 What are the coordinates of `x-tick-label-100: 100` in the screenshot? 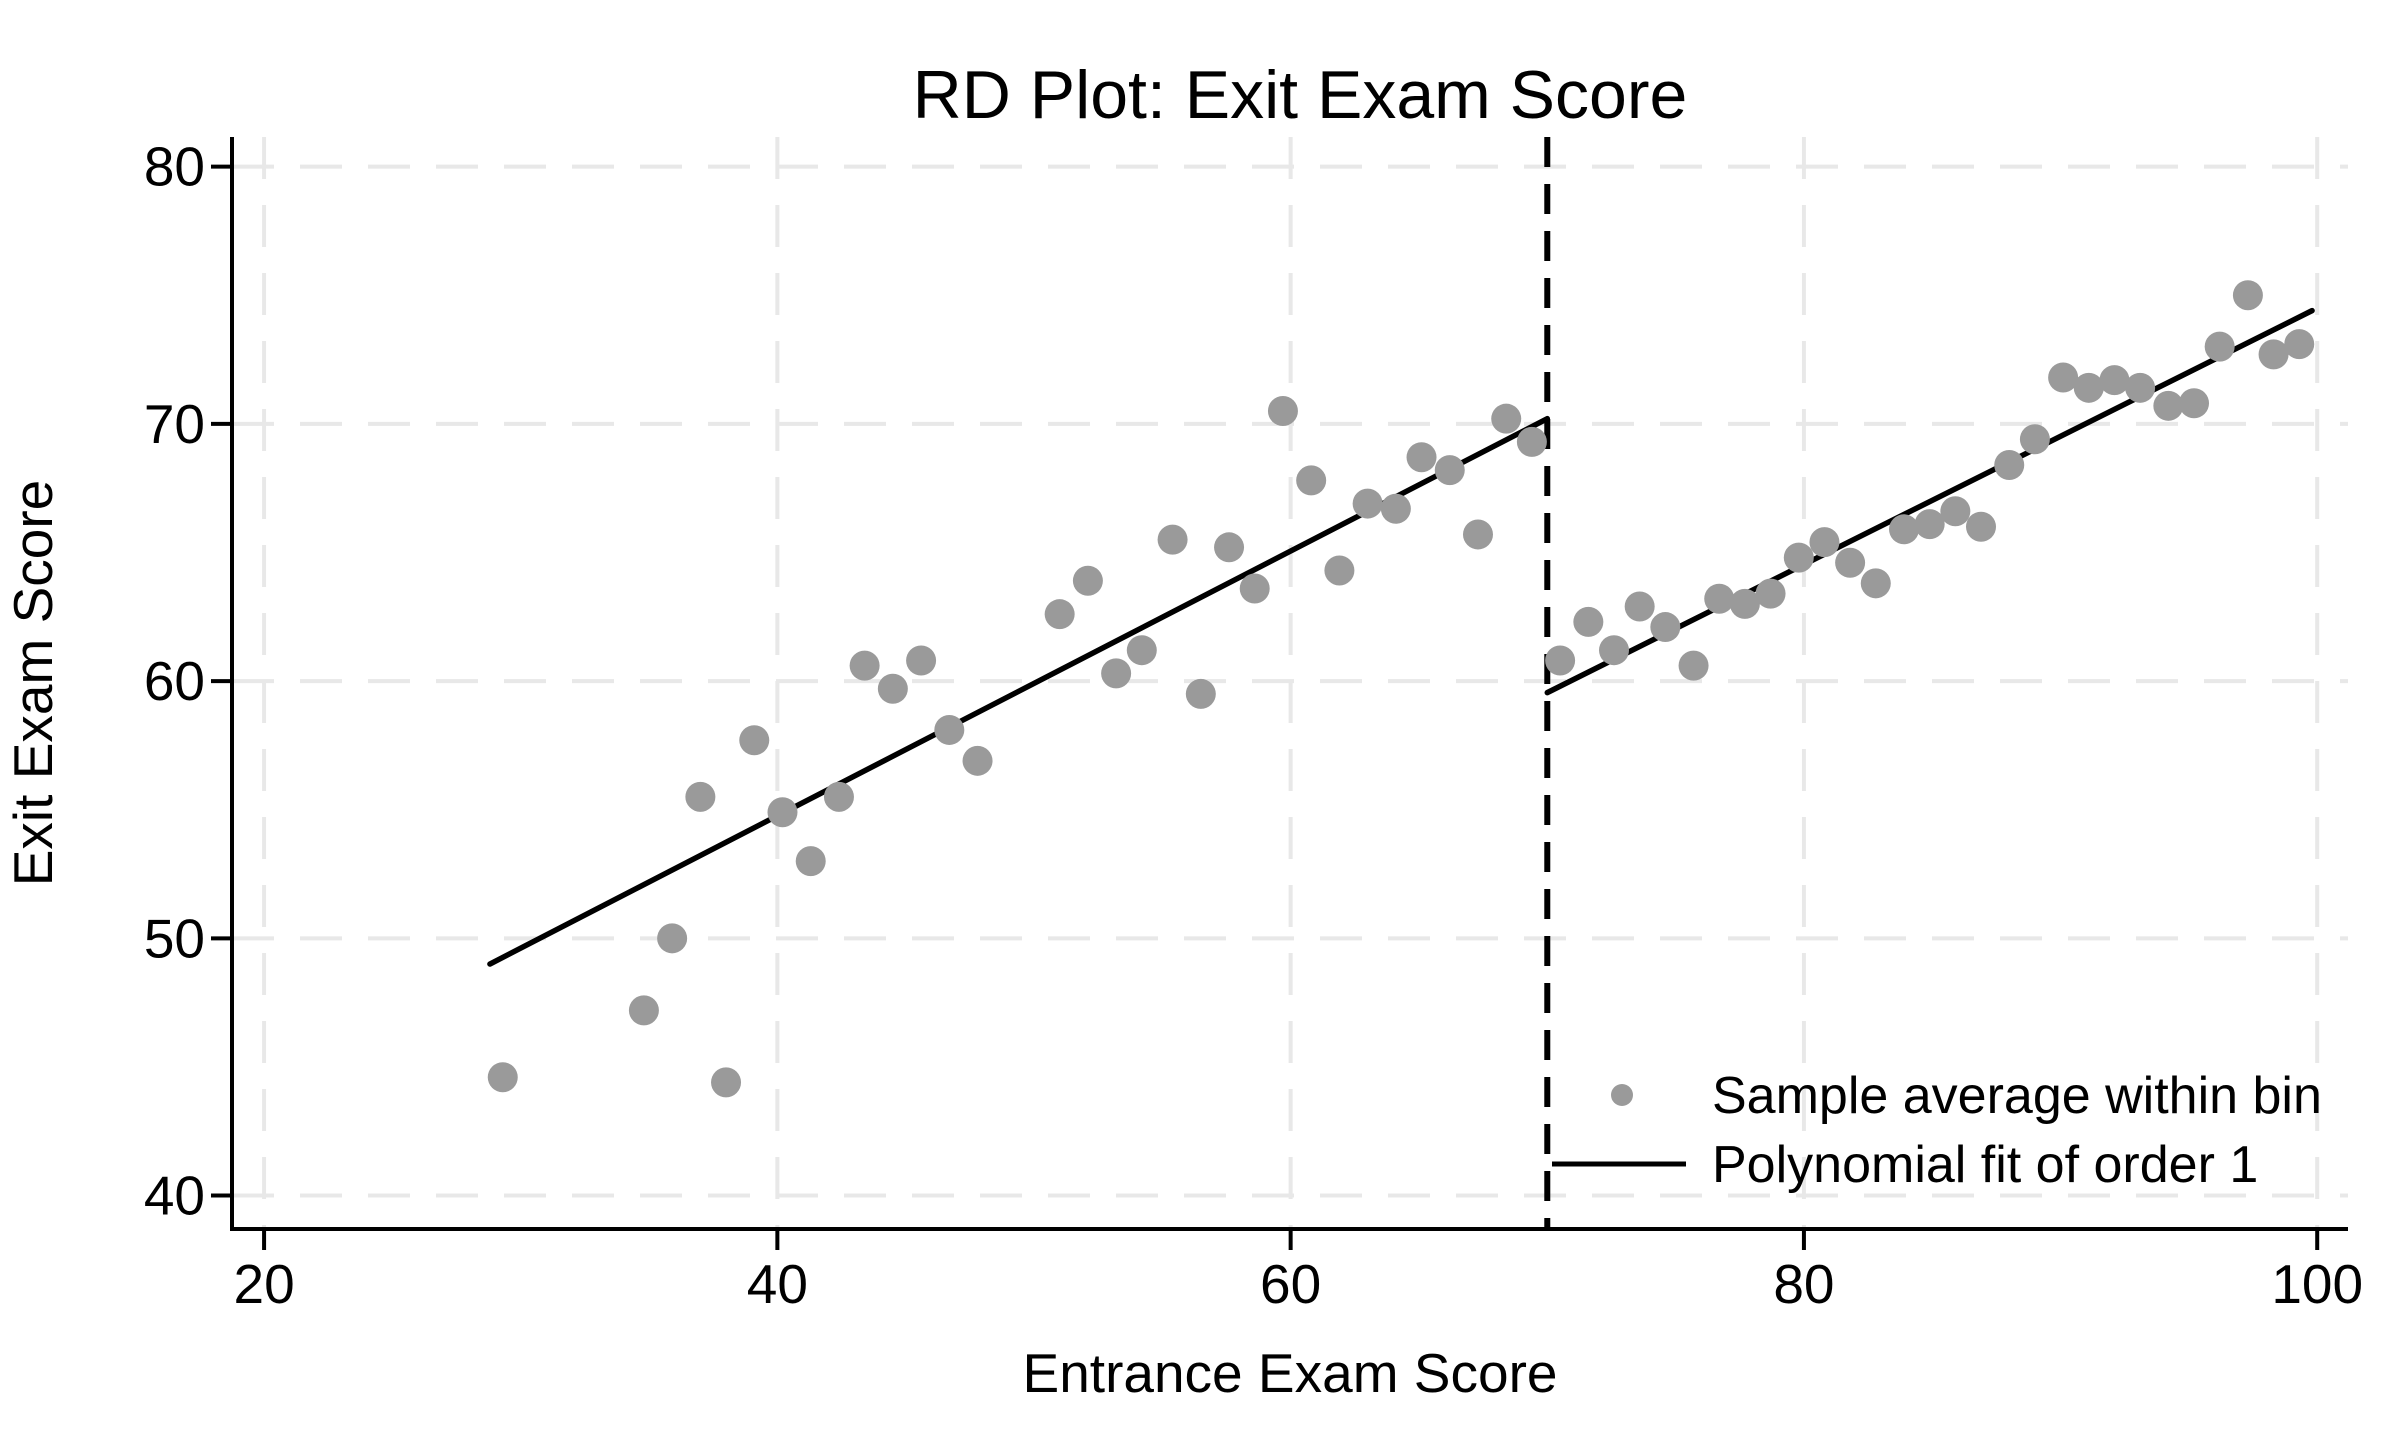 It's located at (2317, 1284).